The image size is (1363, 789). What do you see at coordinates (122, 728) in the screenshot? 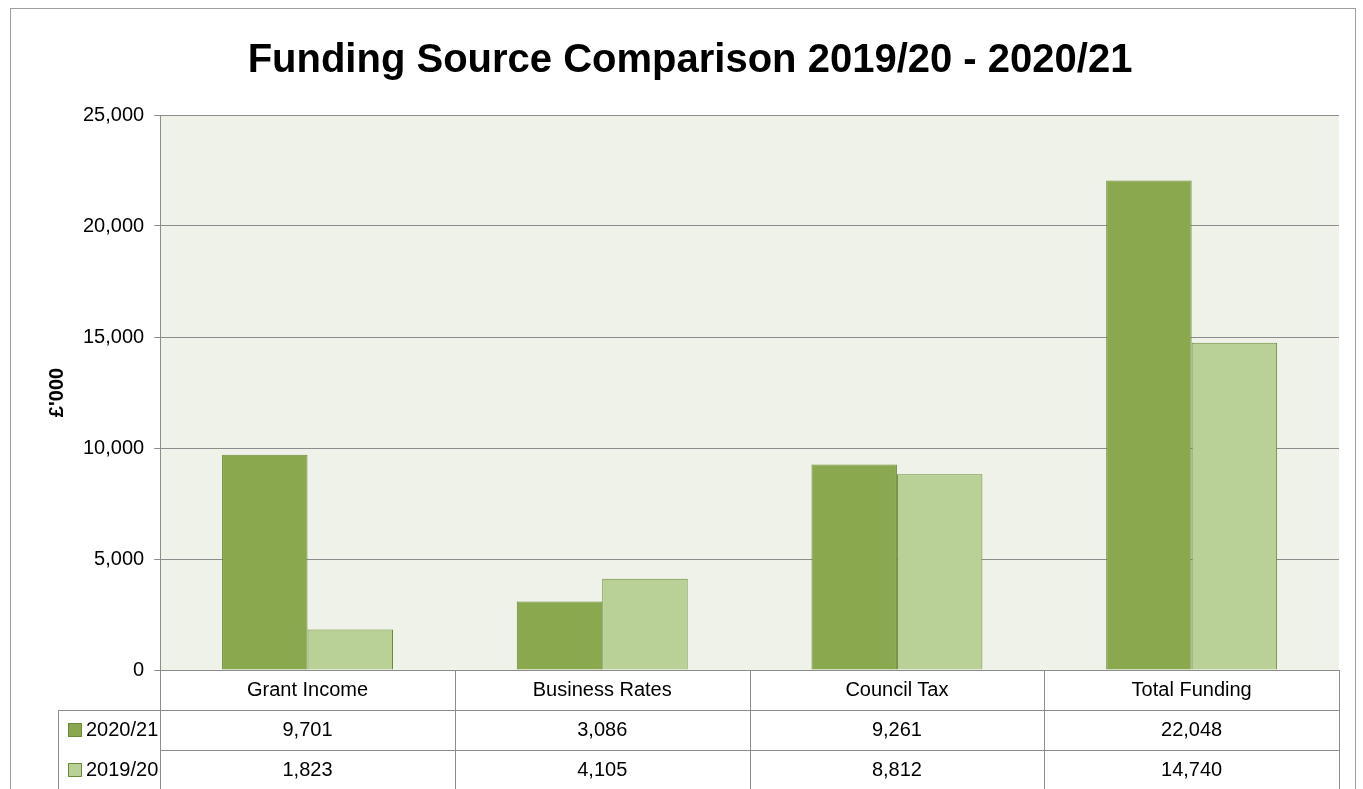
I see `legend-label: 2020/21` at bounding box center [122, 728].